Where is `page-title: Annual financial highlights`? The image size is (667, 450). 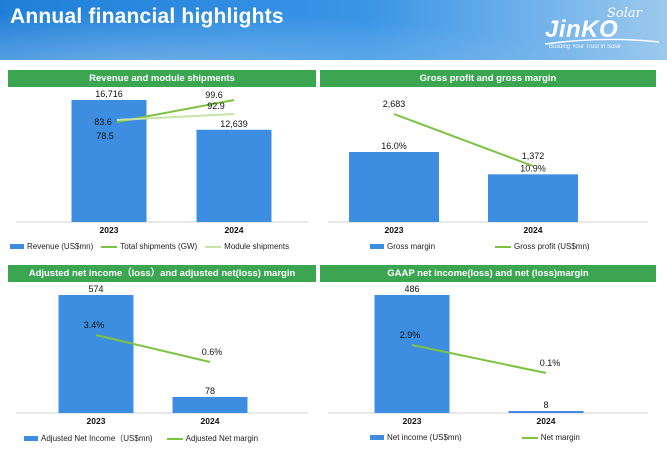 page-title: Annual financial highlights is located at coordinates (147, 16).